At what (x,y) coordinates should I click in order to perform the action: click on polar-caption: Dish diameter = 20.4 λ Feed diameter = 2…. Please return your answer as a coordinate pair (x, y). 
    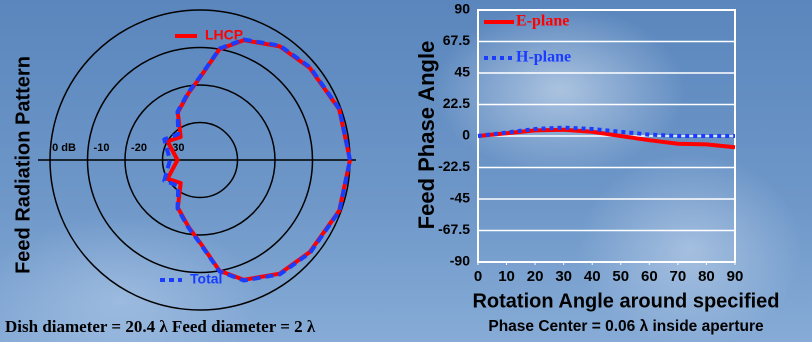
    Looking at the image, I should click on (160, 326).